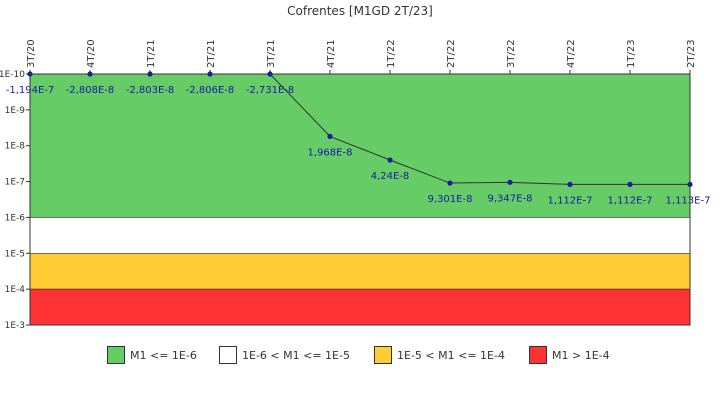 Image resolution: width=720 pixels, height=400 pixels. Describe the element at coordinates (15, 111) in the screenshot. I see `y-tick-label-1: 1E-9` at that location.